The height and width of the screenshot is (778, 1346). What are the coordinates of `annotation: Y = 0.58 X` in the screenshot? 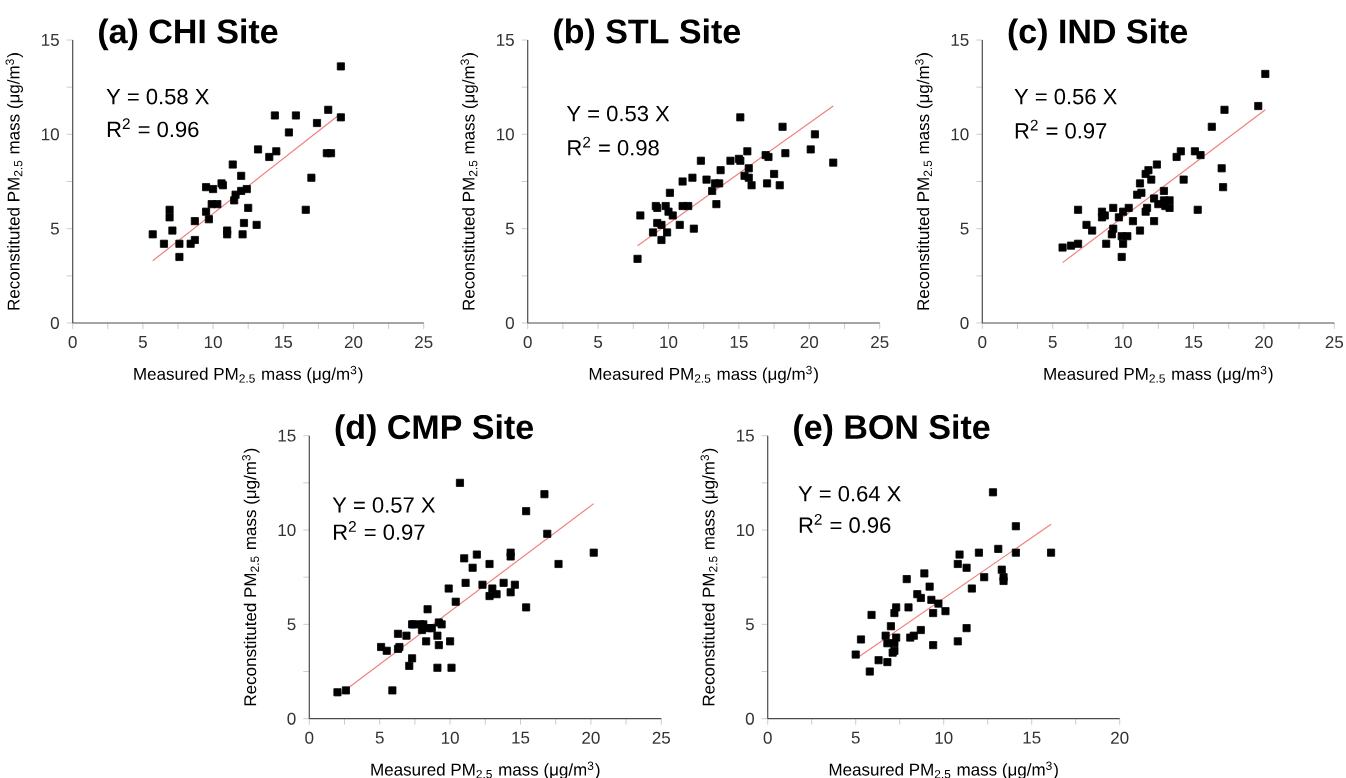 It's located at (157, 96).